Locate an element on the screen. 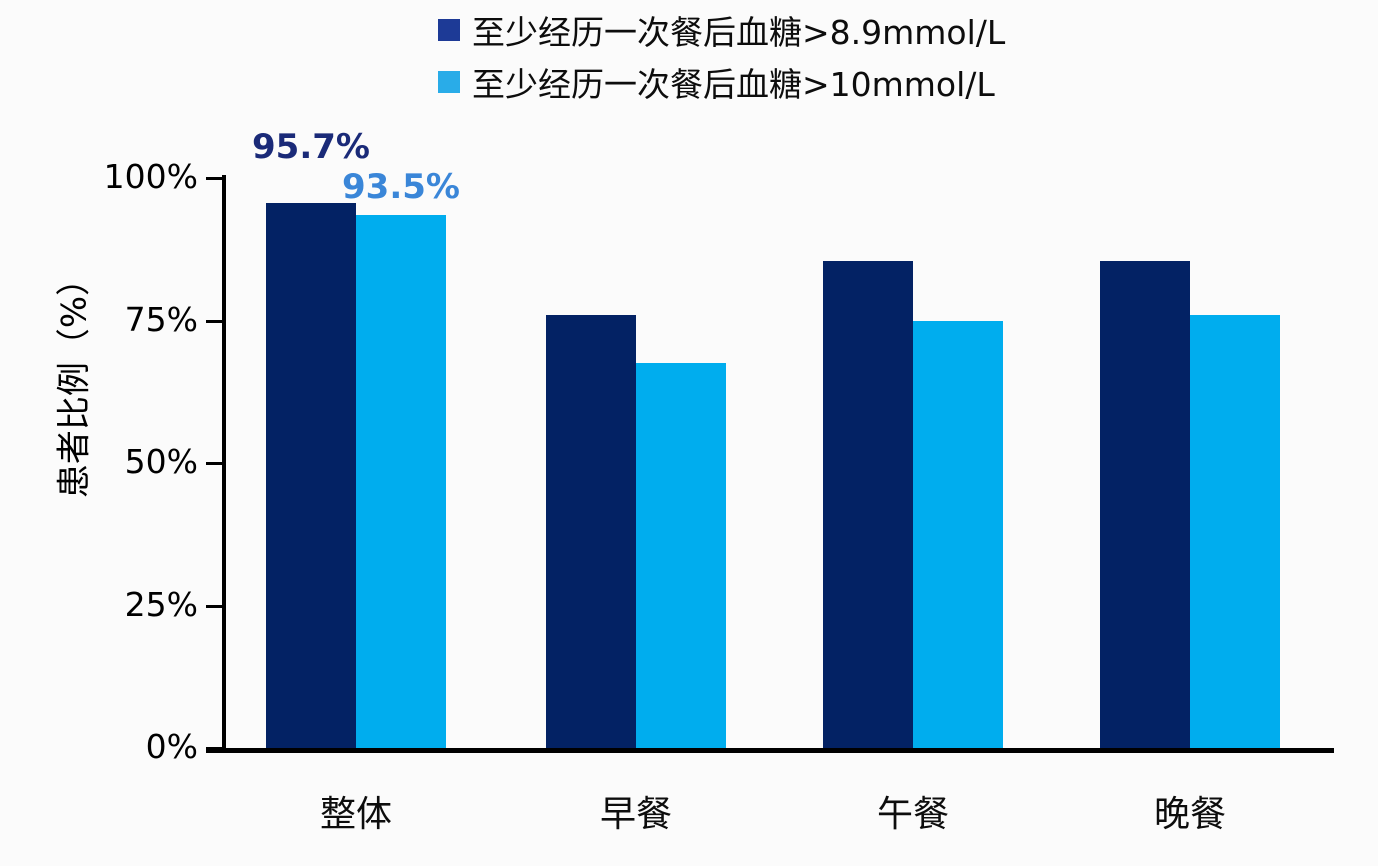  y-tick-label: 100% is located at coordinates (150, 176).